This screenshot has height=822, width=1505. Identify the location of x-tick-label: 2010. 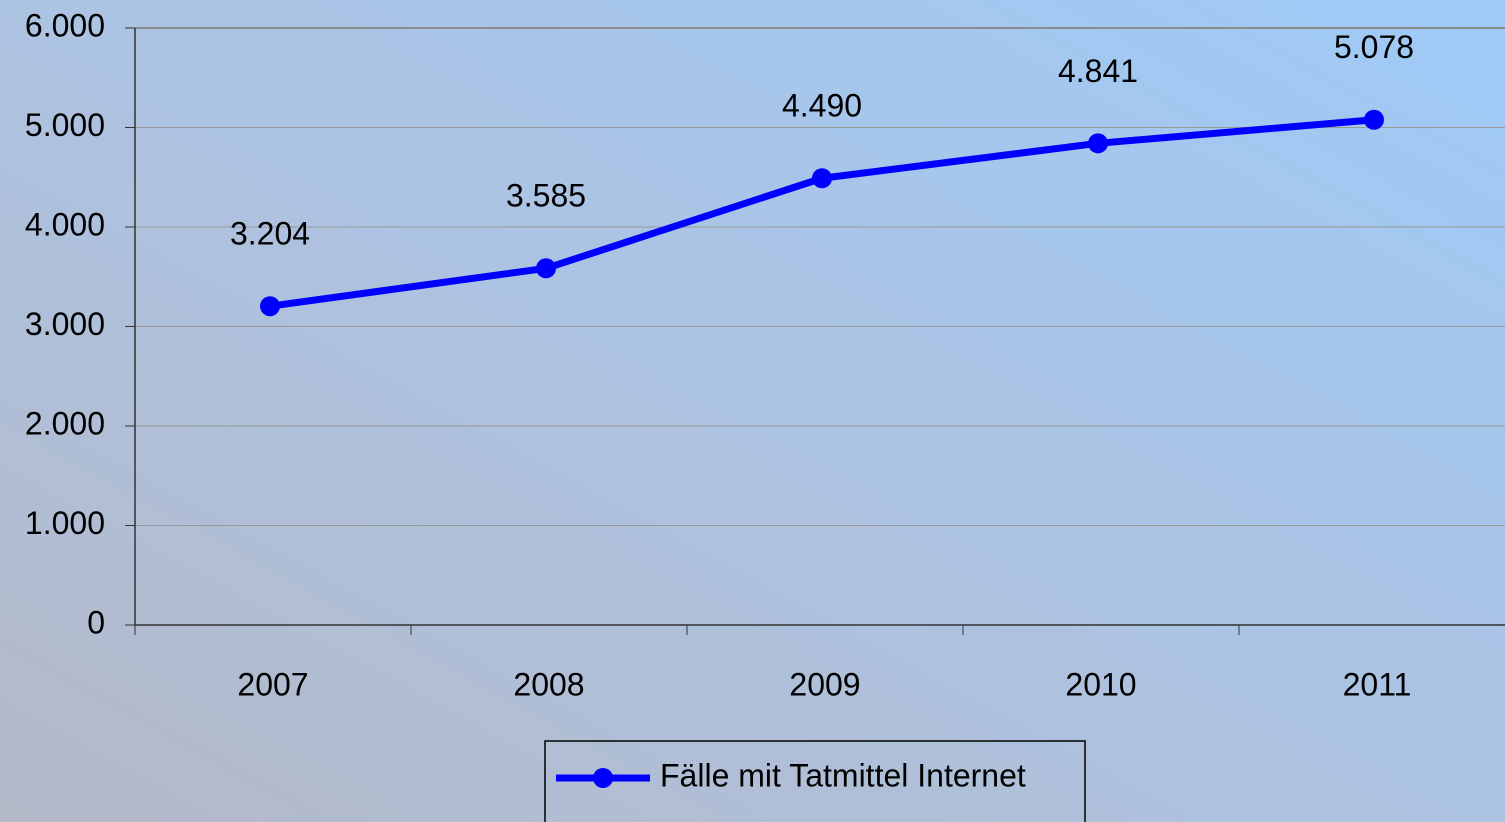
(1100, 684).